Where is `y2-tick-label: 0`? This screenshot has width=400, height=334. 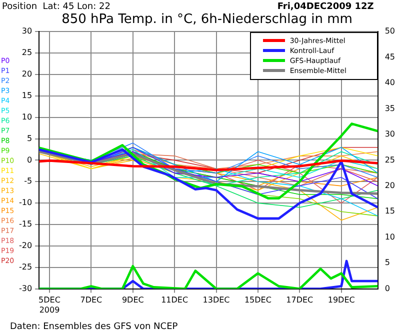
y2-tick-label: 0 is located at coordinates (387, 288).